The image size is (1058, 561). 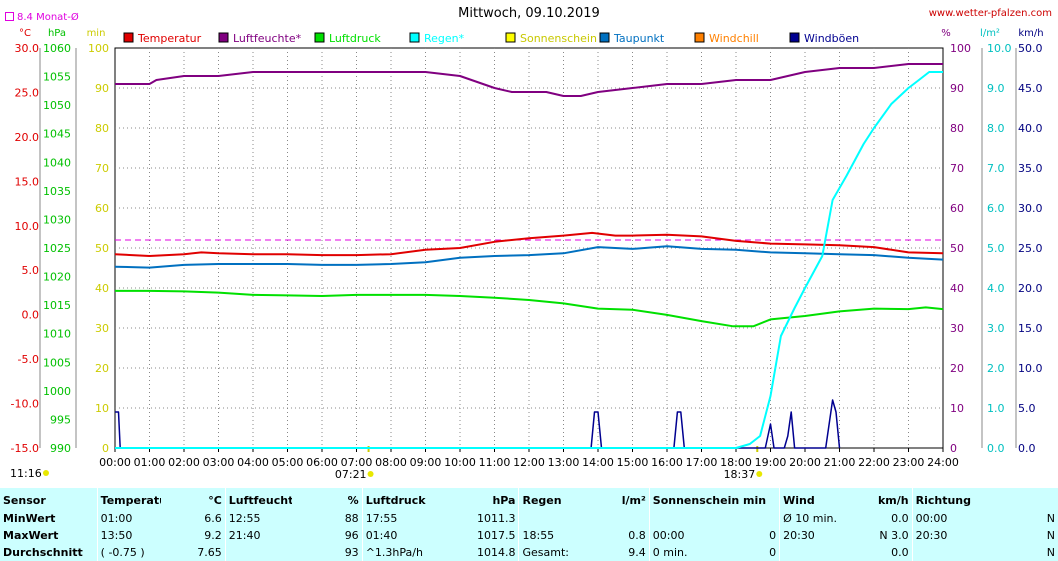 What do you see at coordinates (129, 552) in the screenshot?
I see `avg-temp-trend: ( -0.75 )` at bounding box center [129, 552].